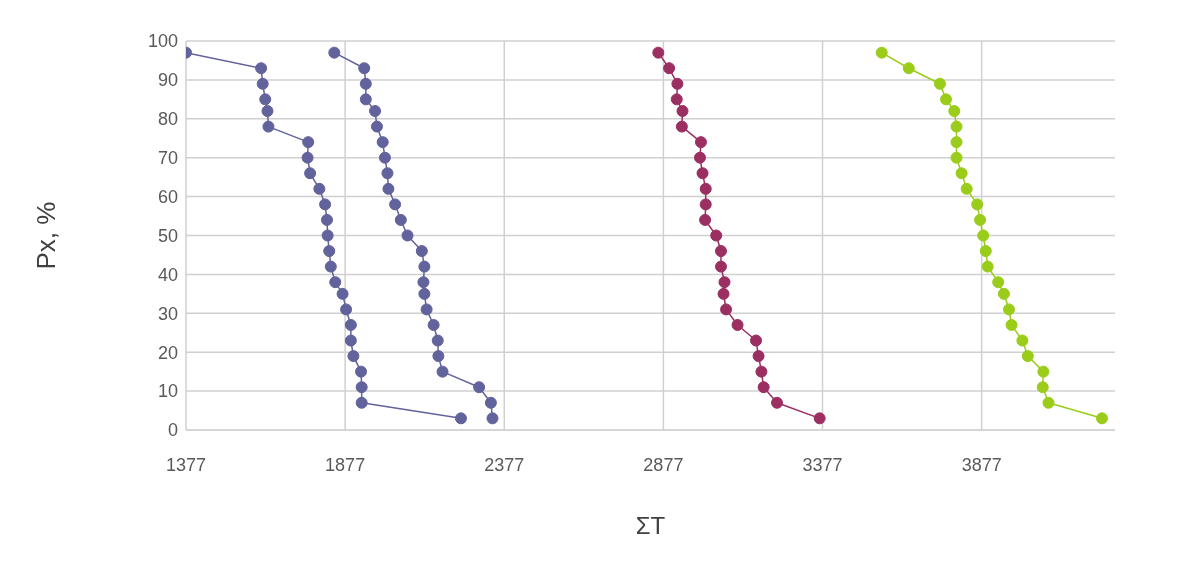  What do you see at coordinates (504, 464) in the screenshot?
I see `x-tick-label: 2377` at bounding box center [504, 464].